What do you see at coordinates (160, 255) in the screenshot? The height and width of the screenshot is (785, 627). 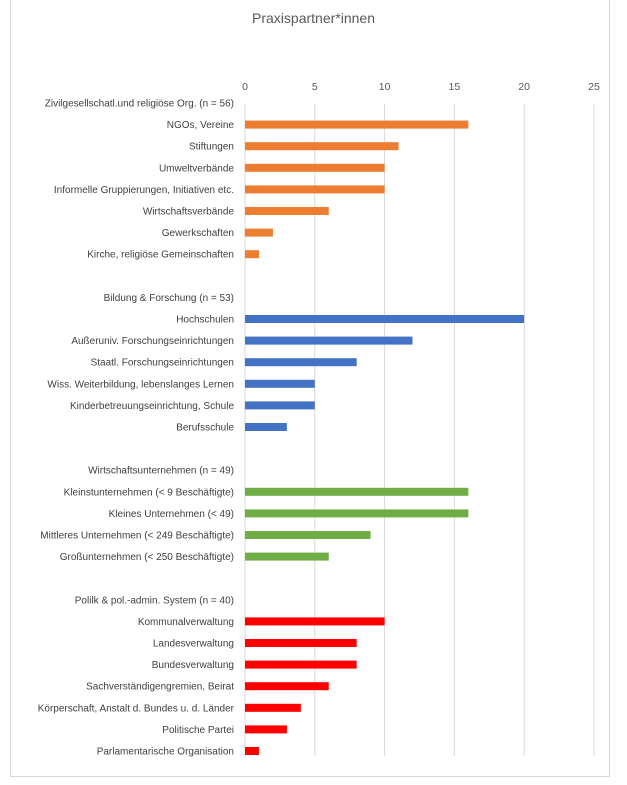 I see `category-label: Kirche, religiöse Gemeinschaften` at bounding box center [160, 255].